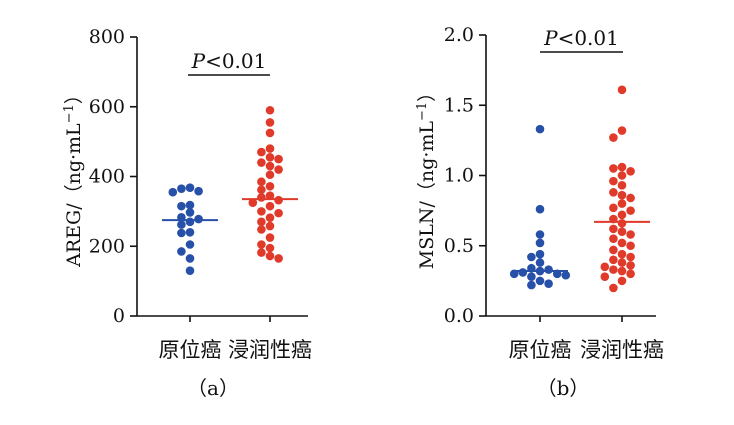 This screenshot has height=425, width=734. Describe the element at coordinates (426, 176) in the screenshot. I see `y-axis-label: MSLN/（ng·mL−1）` at that location.